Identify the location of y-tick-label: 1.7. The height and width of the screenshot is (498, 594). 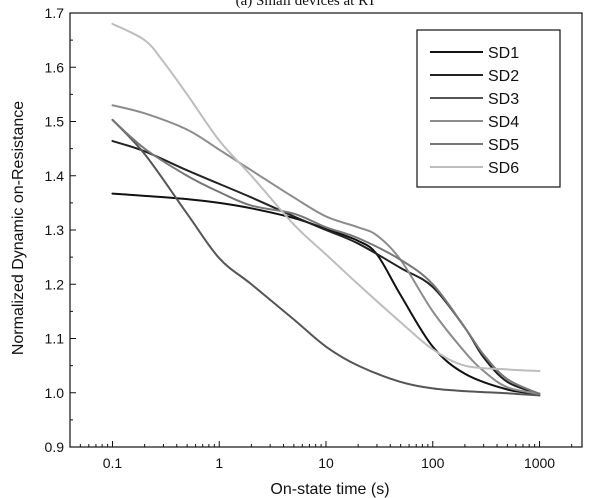
(55, 13).